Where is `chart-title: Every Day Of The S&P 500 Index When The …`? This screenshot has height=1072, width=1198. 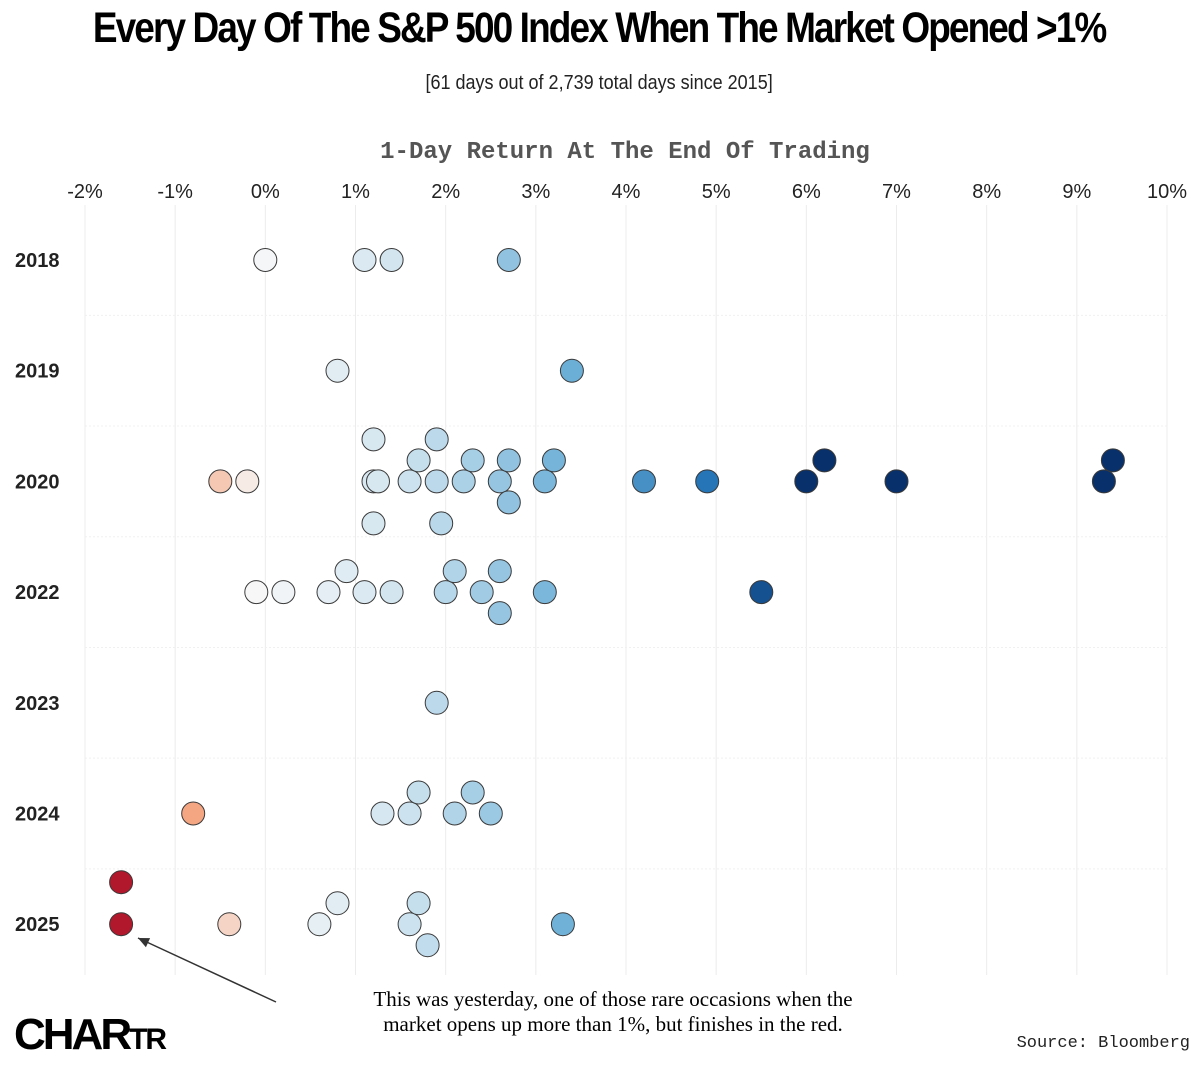 chart-title: Every Day Of The S&P 500 Index When The … is located at coordinates (599, 28).